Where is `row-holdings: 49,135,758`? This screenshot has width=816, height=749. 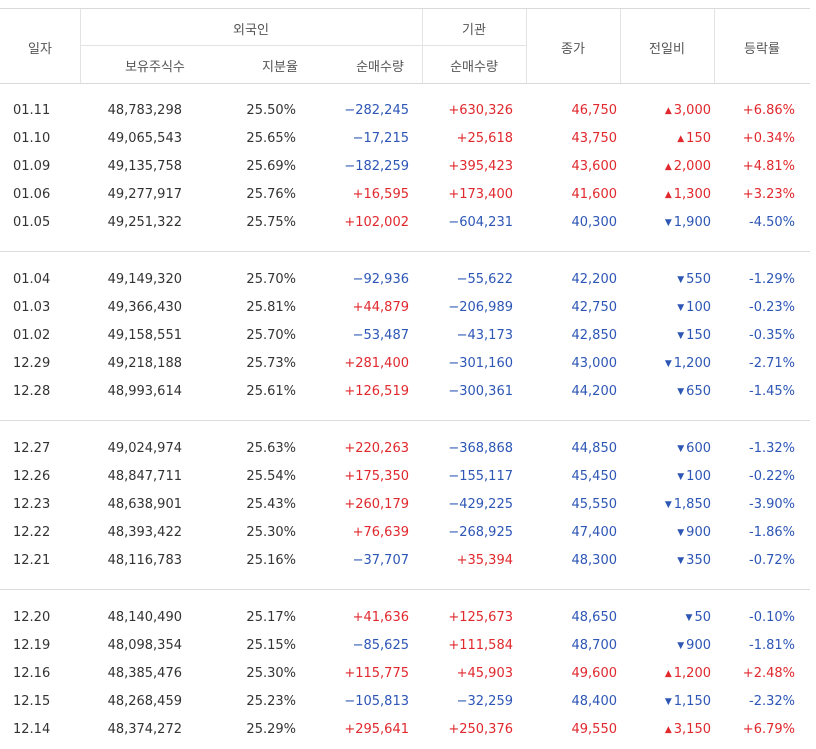
row-holdings: 49,135,758 is located at coordinates (144, 166).